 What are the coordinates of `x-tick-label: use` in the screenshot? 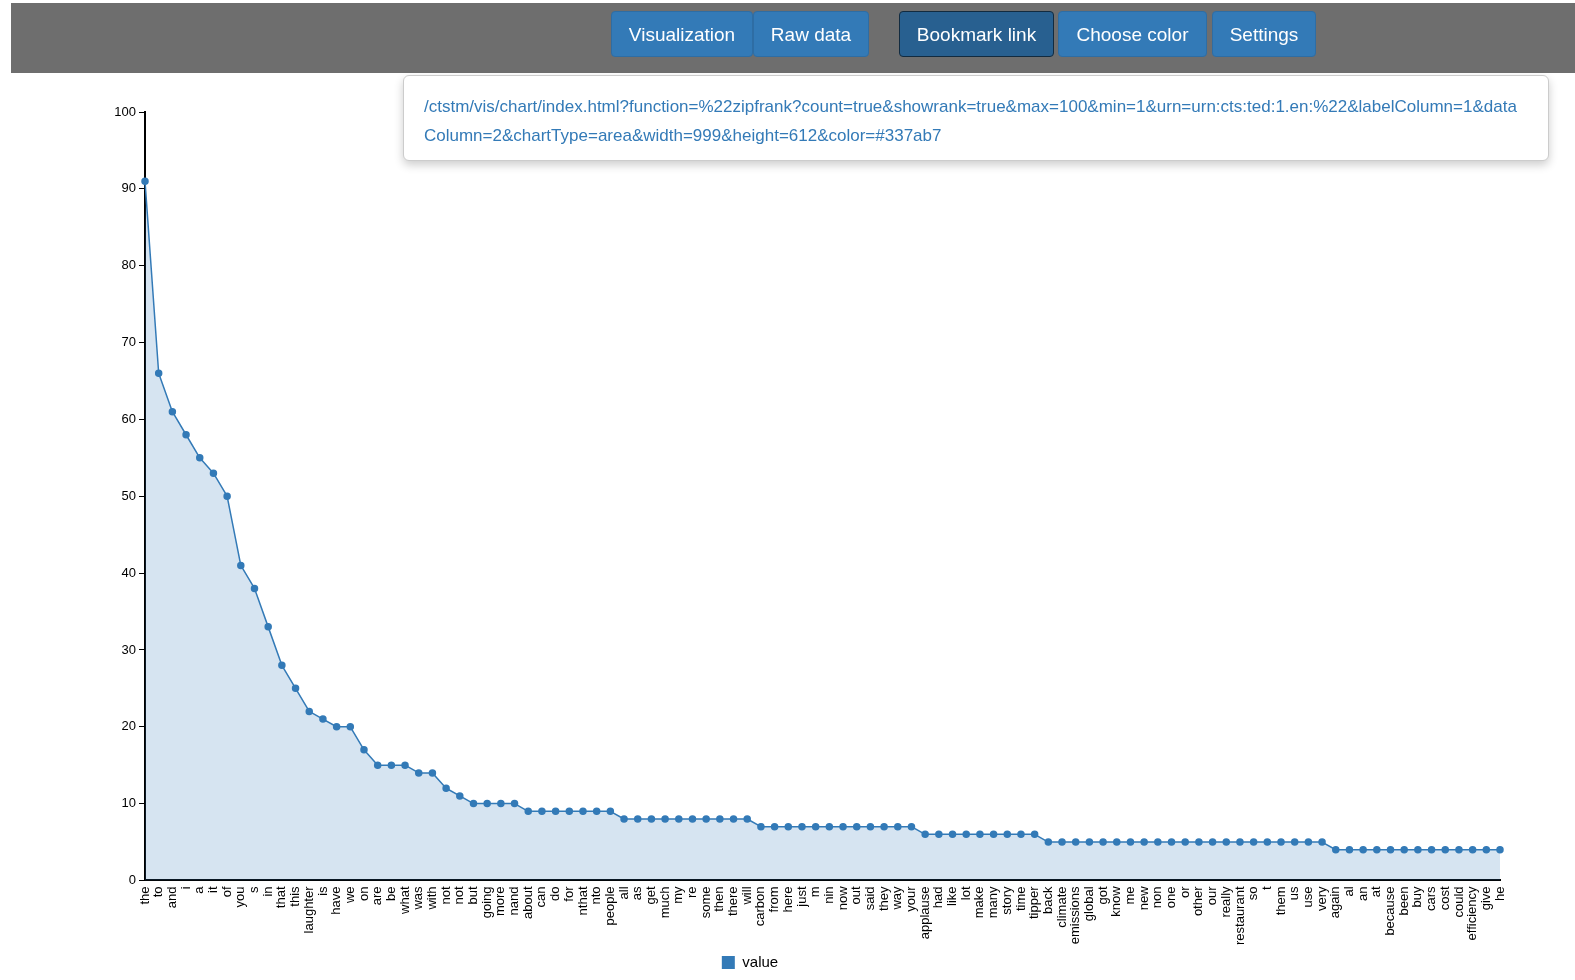 It's located at (1307, 897).